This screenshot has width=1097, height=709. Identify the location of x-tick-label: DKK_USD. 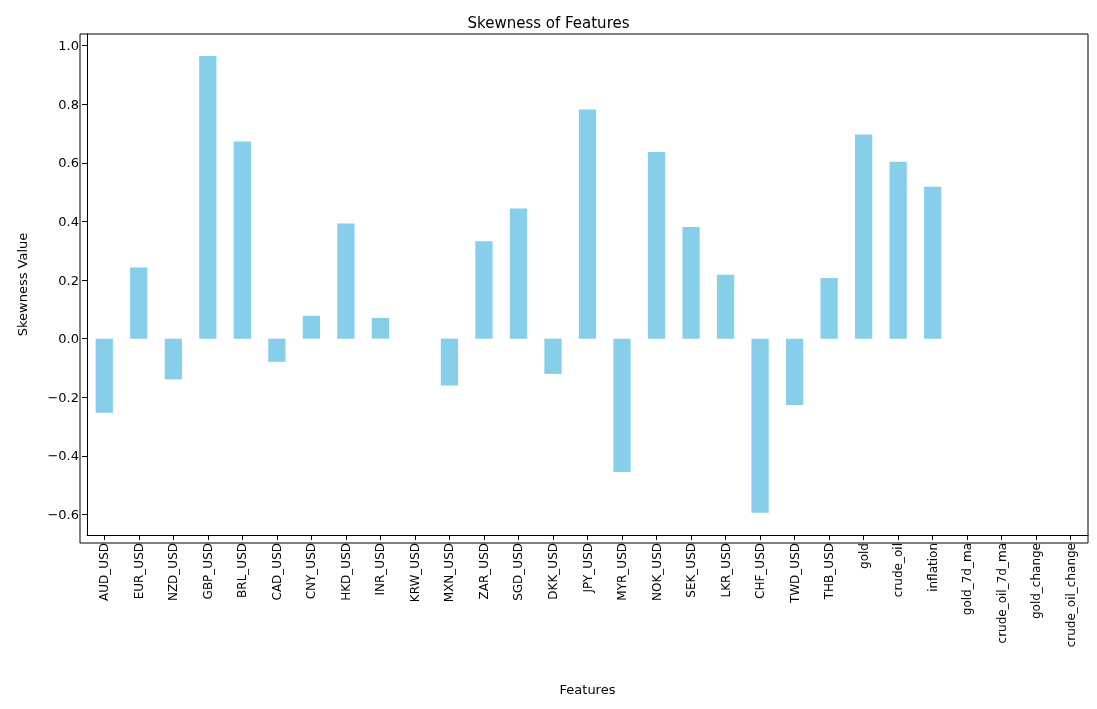
(552, 571).